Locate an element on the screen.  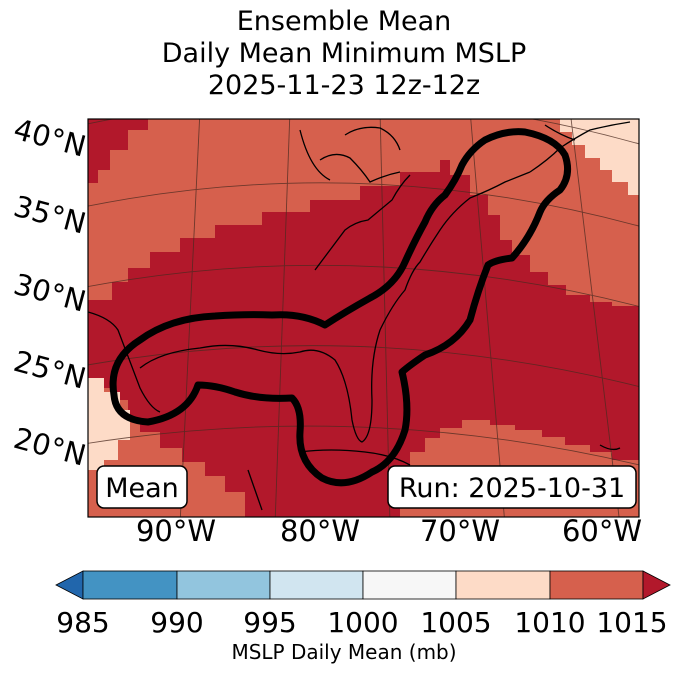
colorbar-extend-low is located at coordinates (69, 585).